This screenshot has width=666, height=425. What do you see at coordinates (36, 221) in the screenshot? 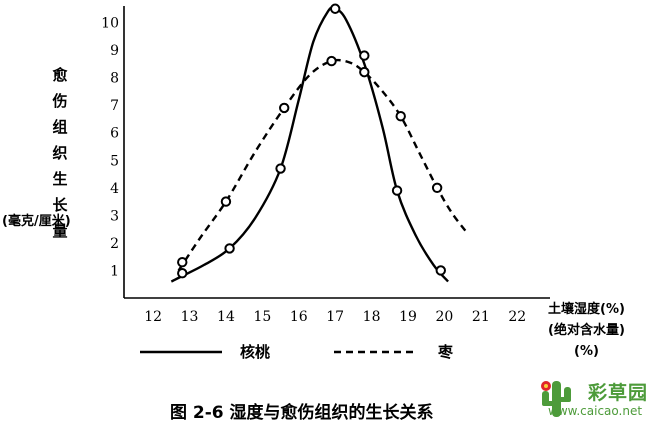
I see `y-axis-unit: (毫克/厘米)` at bounding box center [36, 221].